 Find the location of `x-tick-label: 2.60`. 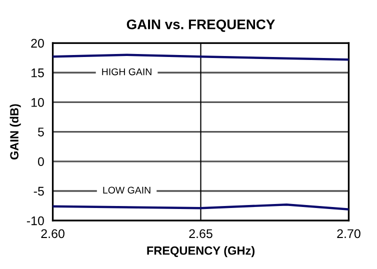

x-tick-label: 2.60 is located at coordinates (52, 233).